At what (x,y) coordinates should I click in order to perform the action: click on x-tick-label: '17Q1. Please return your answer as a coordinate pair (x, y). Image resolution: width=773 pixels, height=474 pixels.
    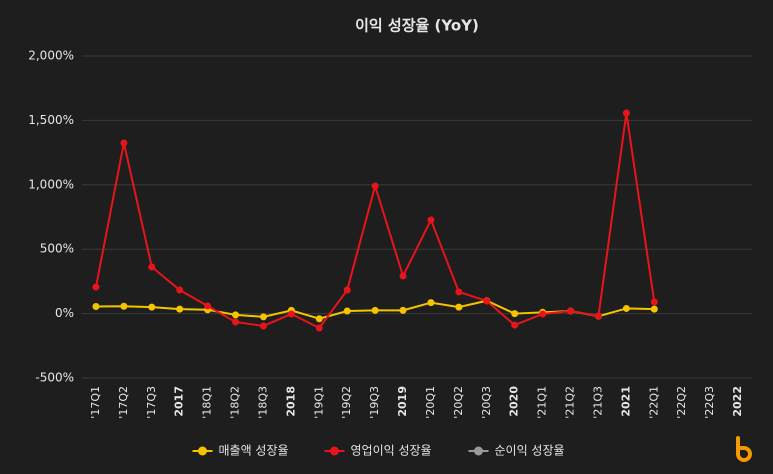
    Looking at the image, I should click on (95, 402).